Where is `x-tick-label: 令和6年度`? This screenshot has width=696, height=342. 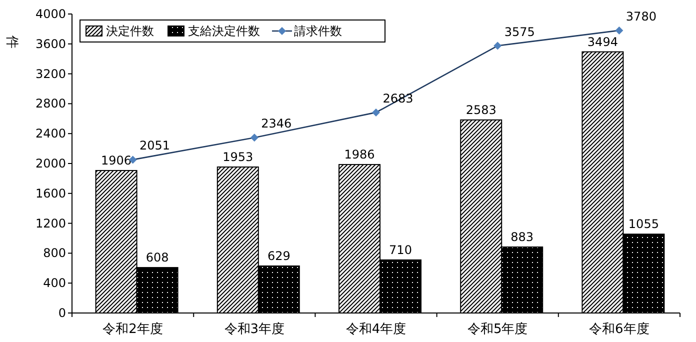 x-tick-label: 令和6年度 is located at coordinates (619, 329).